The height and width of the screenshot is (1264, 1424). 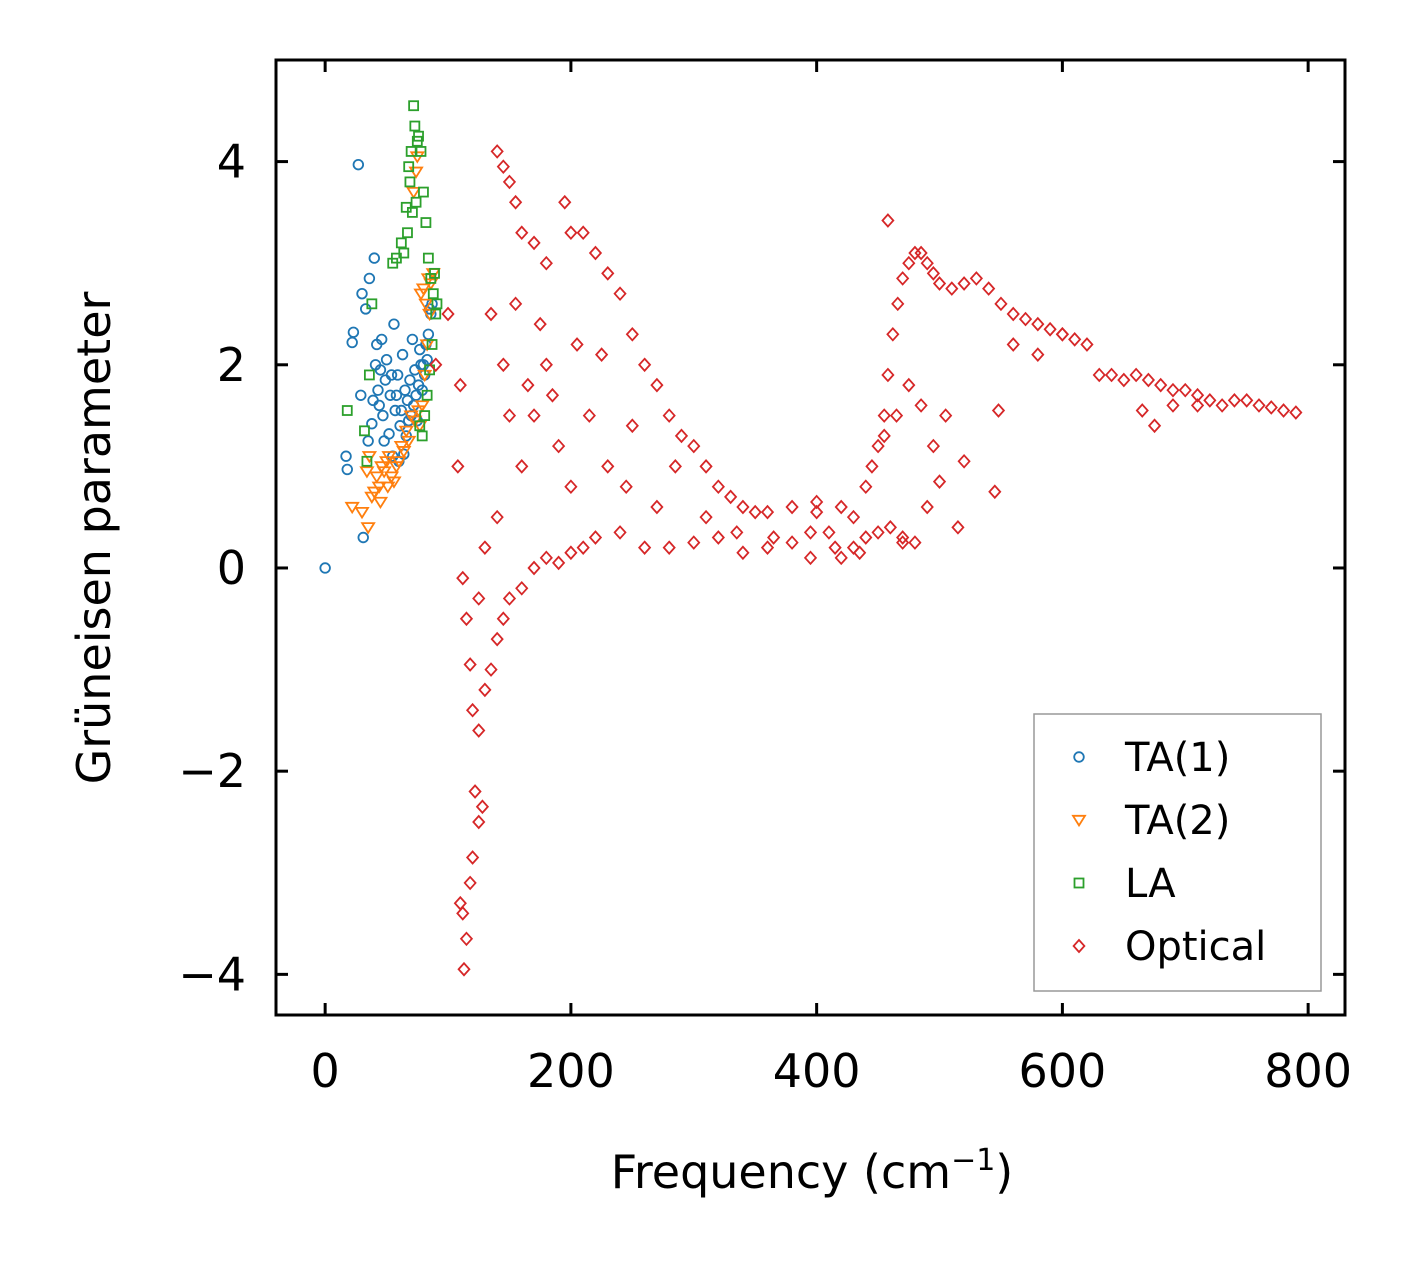 What do you see at coordinates (1308, 1071) in the screenshot?
I see `x-tick-label: 800` at bounding box center [1308, 1071].